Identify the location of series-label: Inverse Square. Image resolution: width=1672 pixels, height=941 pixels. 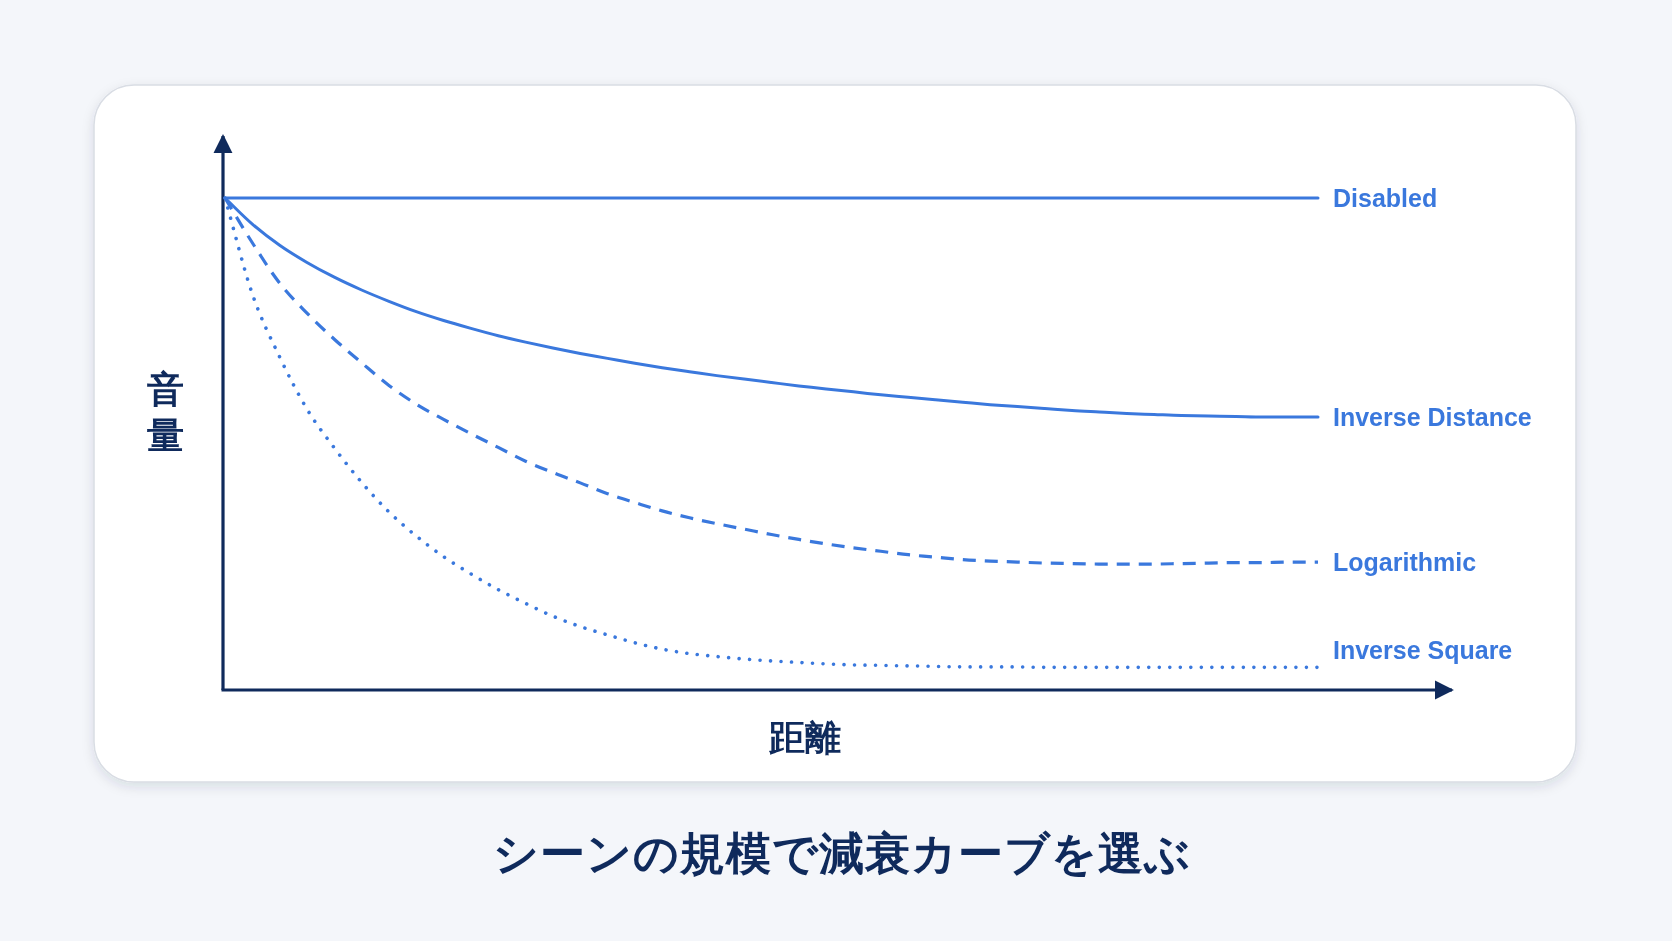
(1423, 650).